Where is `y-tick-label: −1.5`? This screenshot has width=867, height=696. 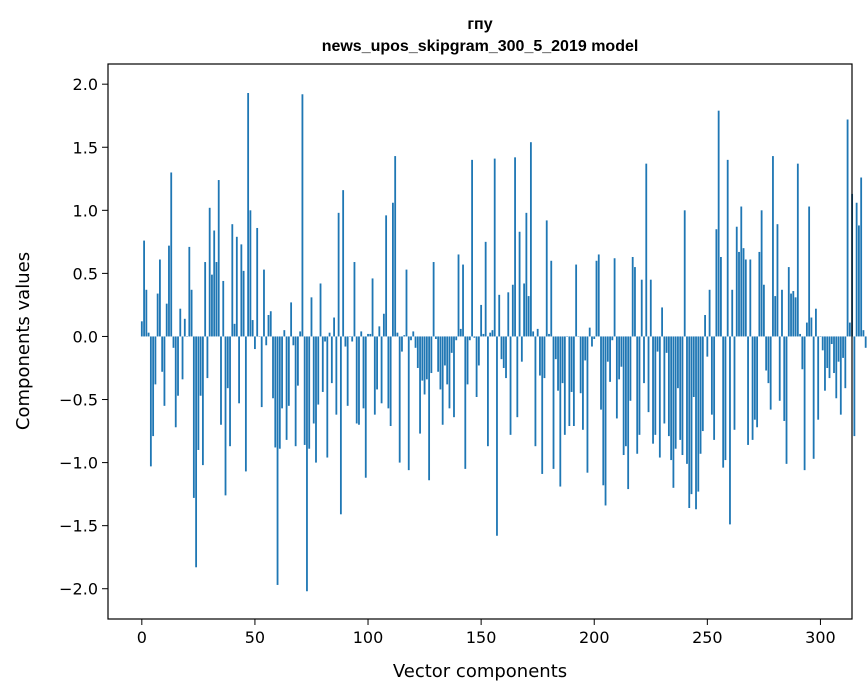
y-tick-label: −1.5 is located at coordinates (78, 526).